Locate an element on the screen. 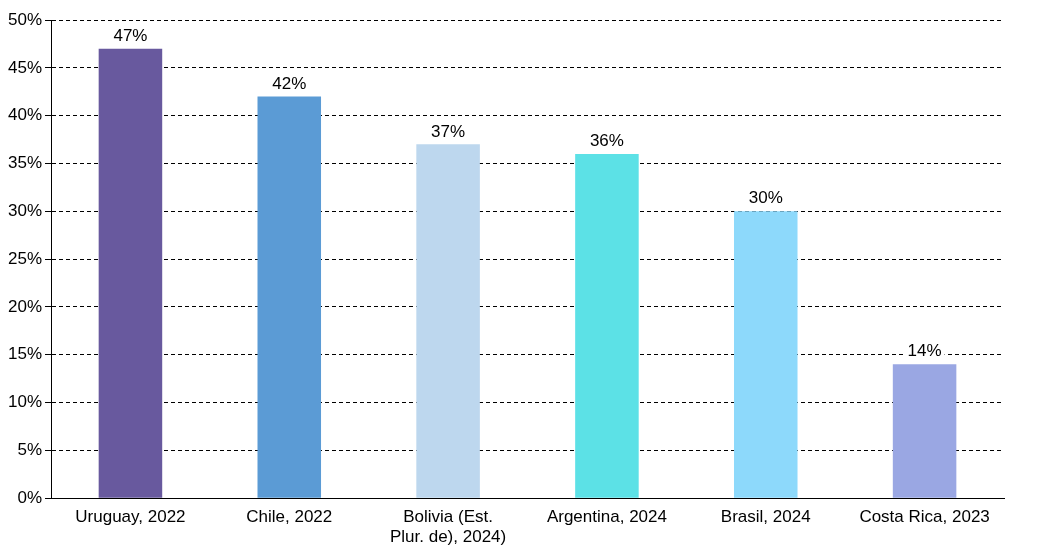  y-tick-label: 5% is located at coordinates (30, 450).